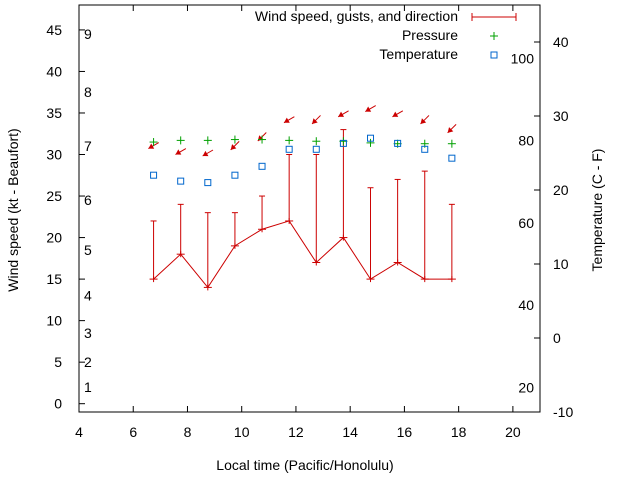 The width and height of the screenshot is (640, 480). I want to click on beaufort-label: 7, so click(88, 146).